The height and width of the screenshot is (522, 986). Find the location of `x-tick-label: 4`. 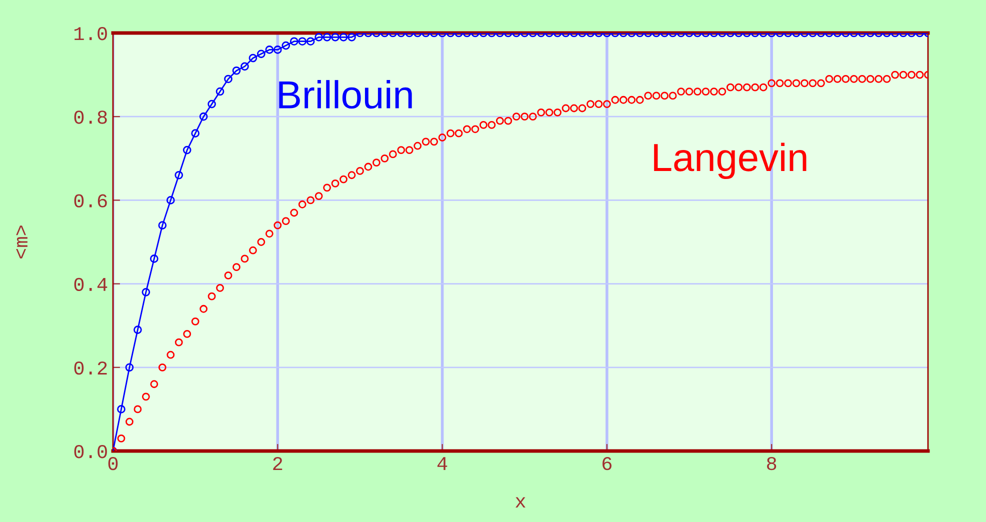

x-tick-label: 4 is located at coordinates (442, 463).